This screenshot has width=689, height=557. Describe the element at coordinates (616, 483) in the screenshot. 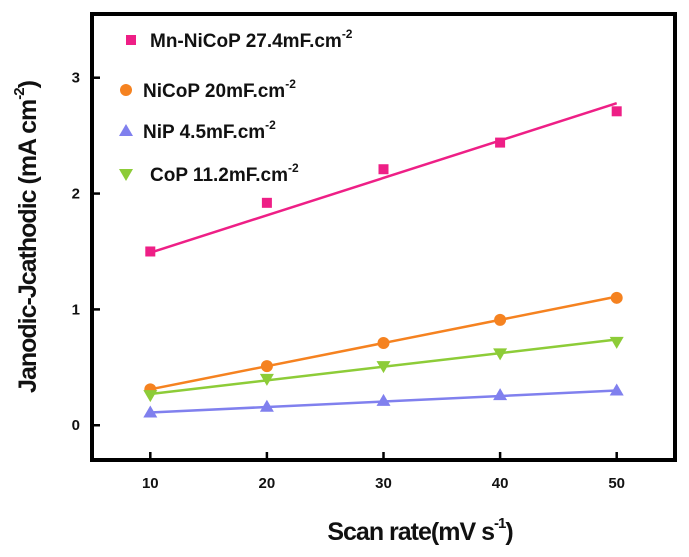

I see `x-tick-label-4: 50` at that location.